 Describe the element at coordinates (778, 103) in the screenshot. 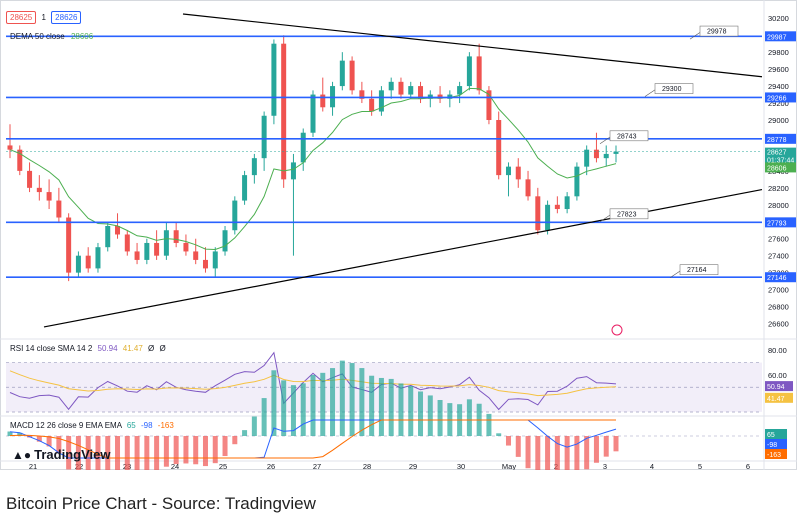

I see `price-tick-label: 29200` at that location.